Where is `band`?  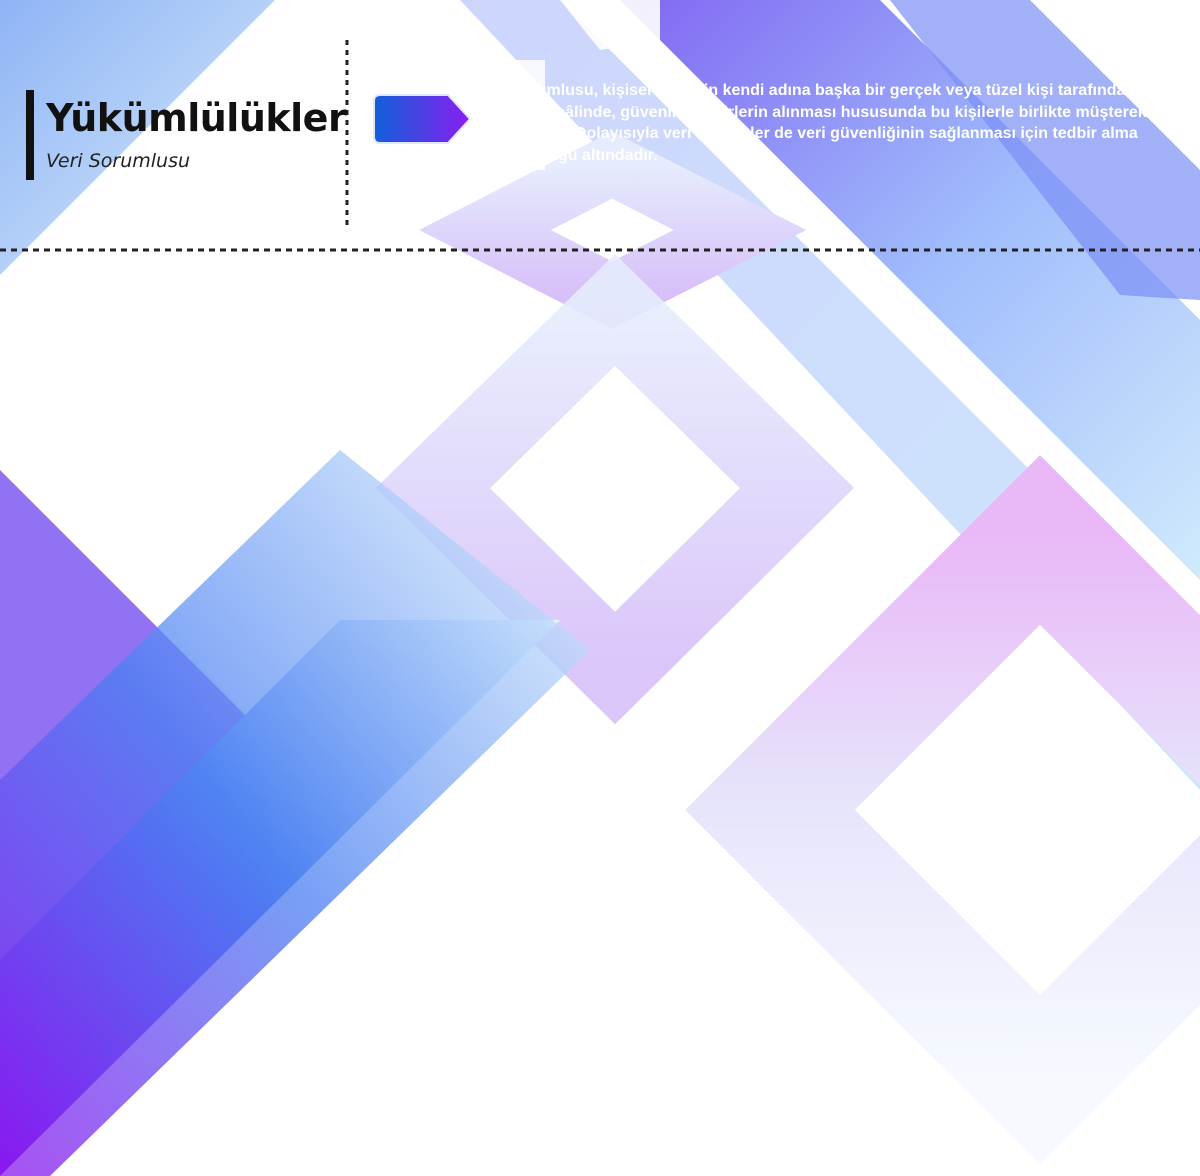 band is located at coordinates (1045, 150).